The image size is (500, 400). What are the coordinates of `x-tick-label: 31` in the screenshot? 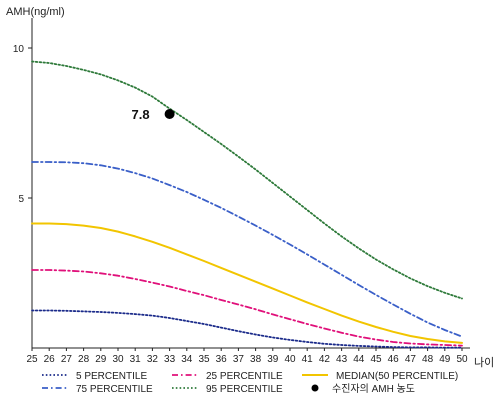 It's located at (136, 359).